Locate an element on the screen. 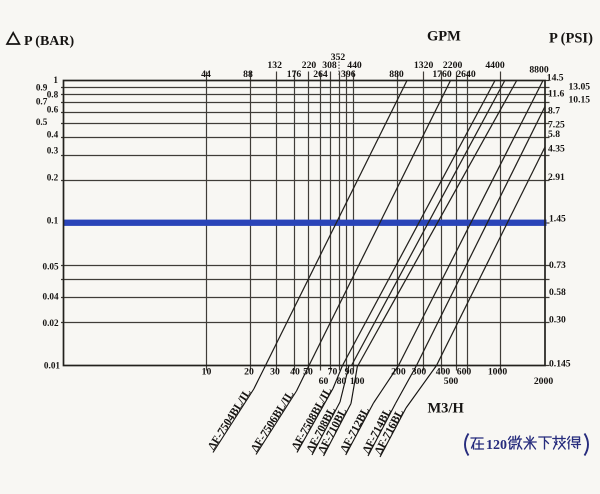  svg-text: 0.05 is located at coordinates (51, 266).